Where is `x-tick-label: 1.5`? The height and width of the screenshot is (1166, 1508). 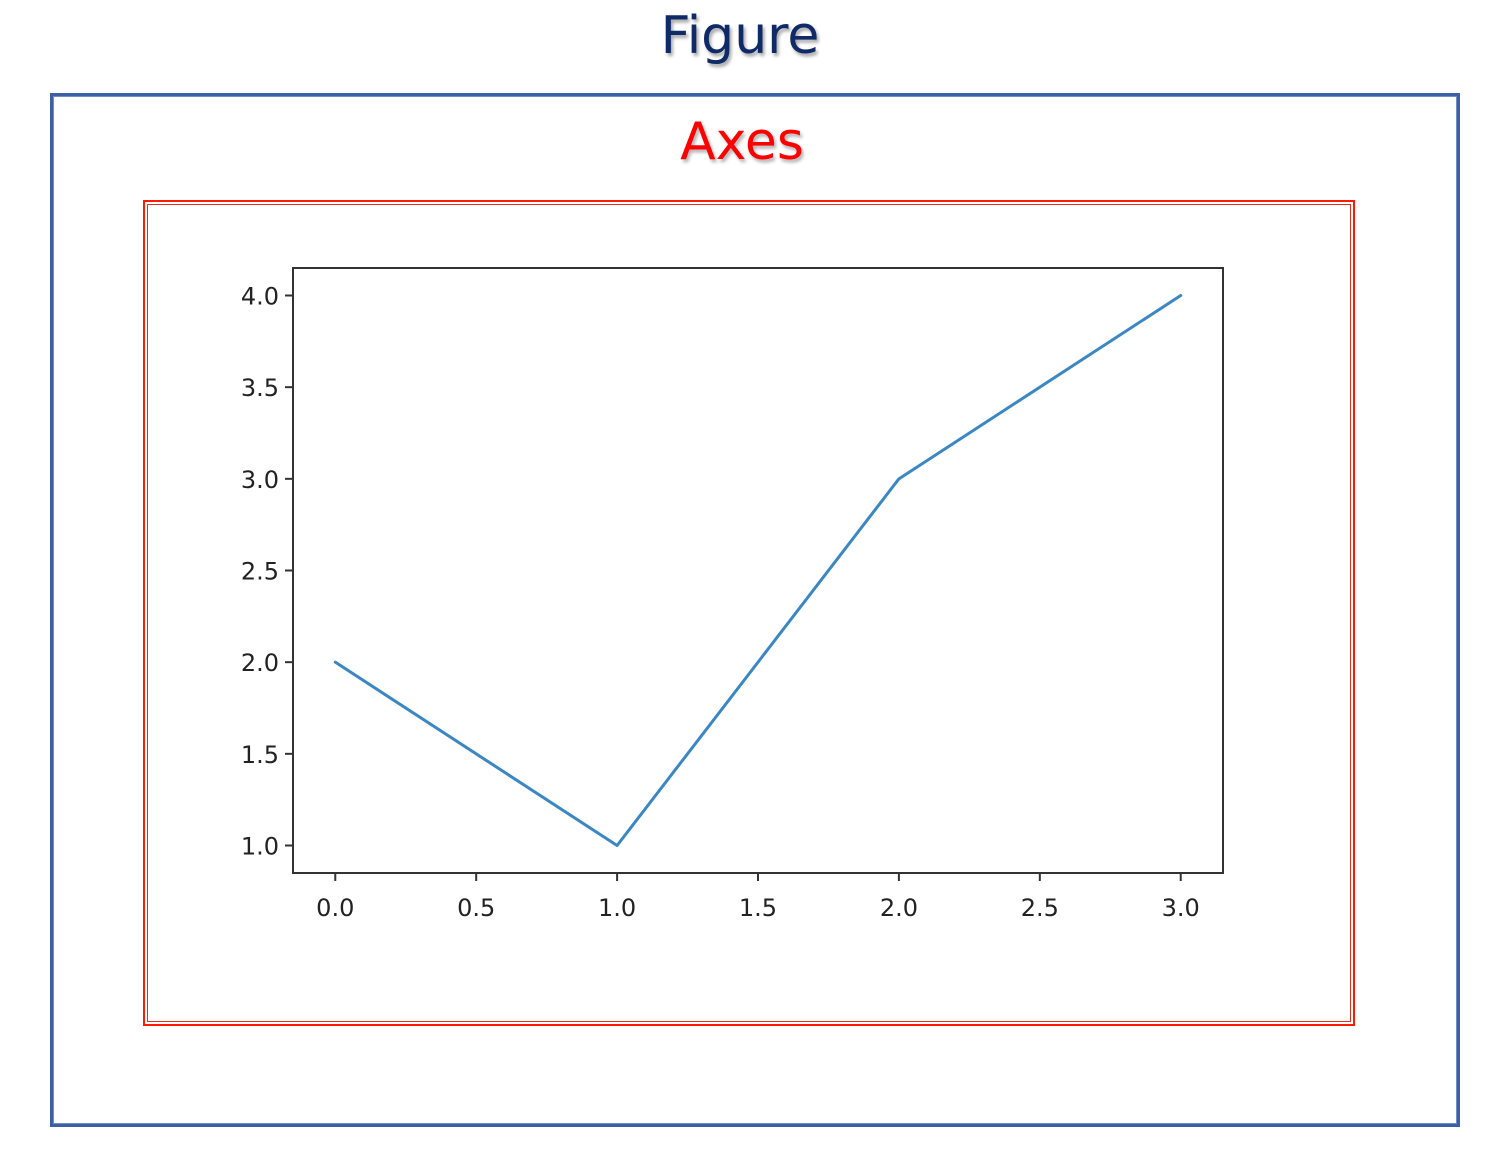 x-tick-label: 1.5 is located at coordinates (758, 908).